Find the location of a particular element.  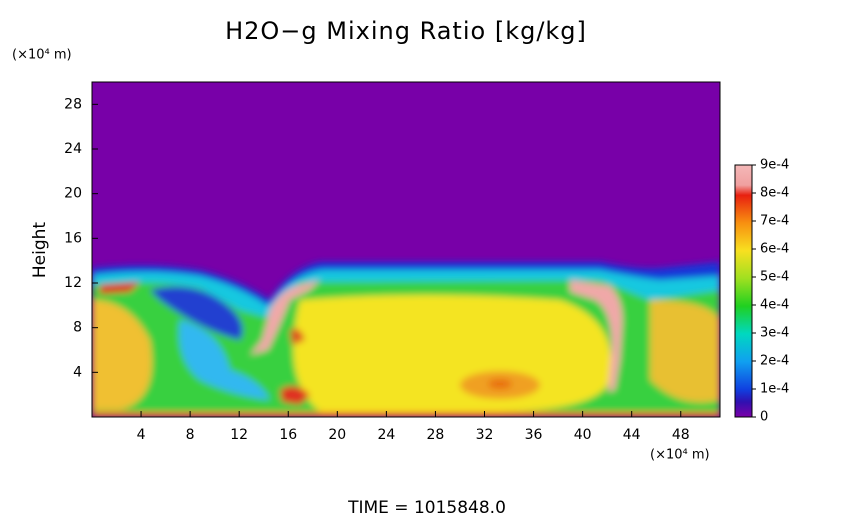

footer-time: TIME = 1015848.0 is located at coordinates (426, 508).